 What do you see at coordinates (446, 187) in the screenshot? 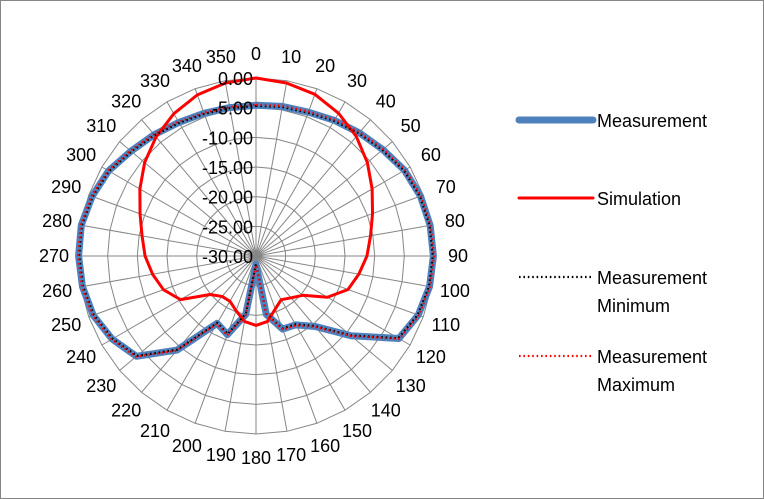
I see `angle-label-7: 70` at bounding box center [446, 187].